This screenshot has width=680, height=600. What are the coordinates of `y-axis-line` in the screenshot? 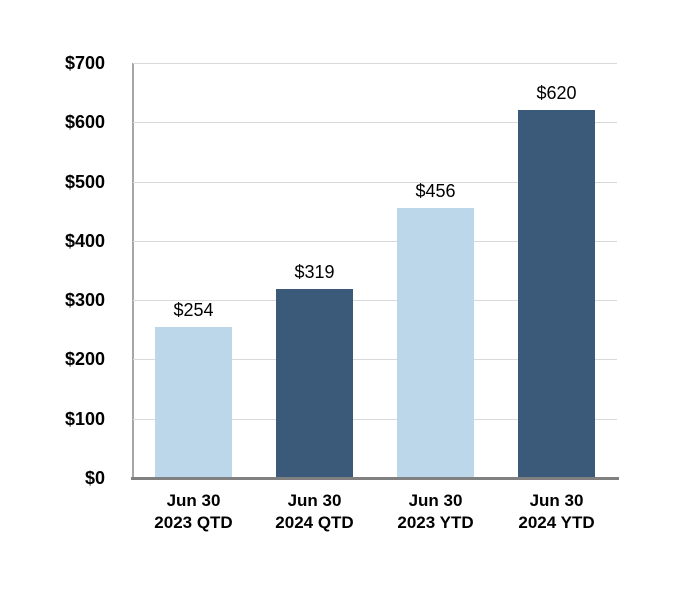 It's located at (133, 270).